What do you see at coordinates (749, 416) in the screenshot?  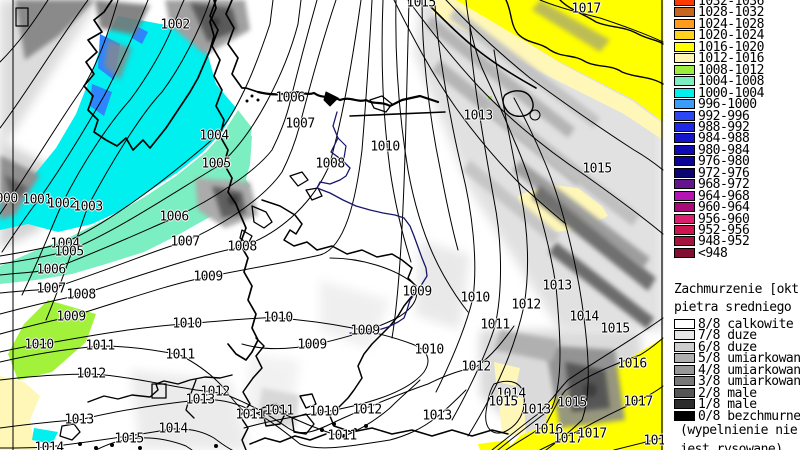 I see `cloud-scale-label: 0/8 bezchmurne` at bounding box center [749, 416].